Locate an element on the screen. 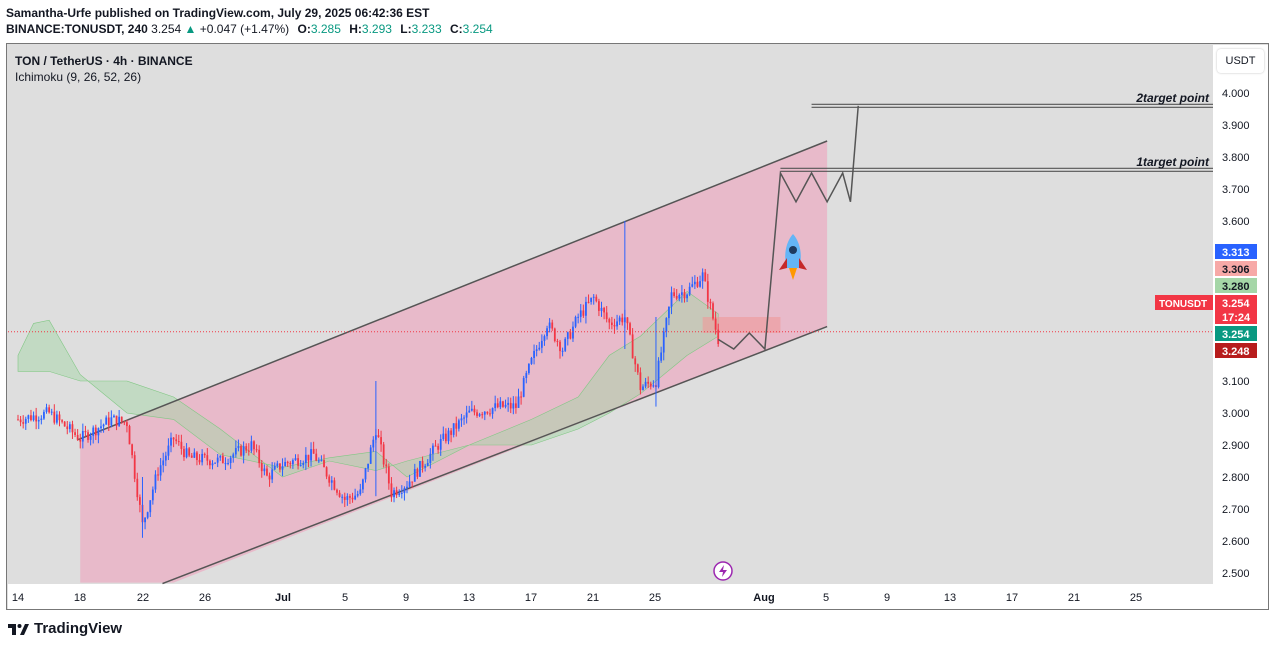  tradingview-logo: TradingView is located at coordinates (65, 628).